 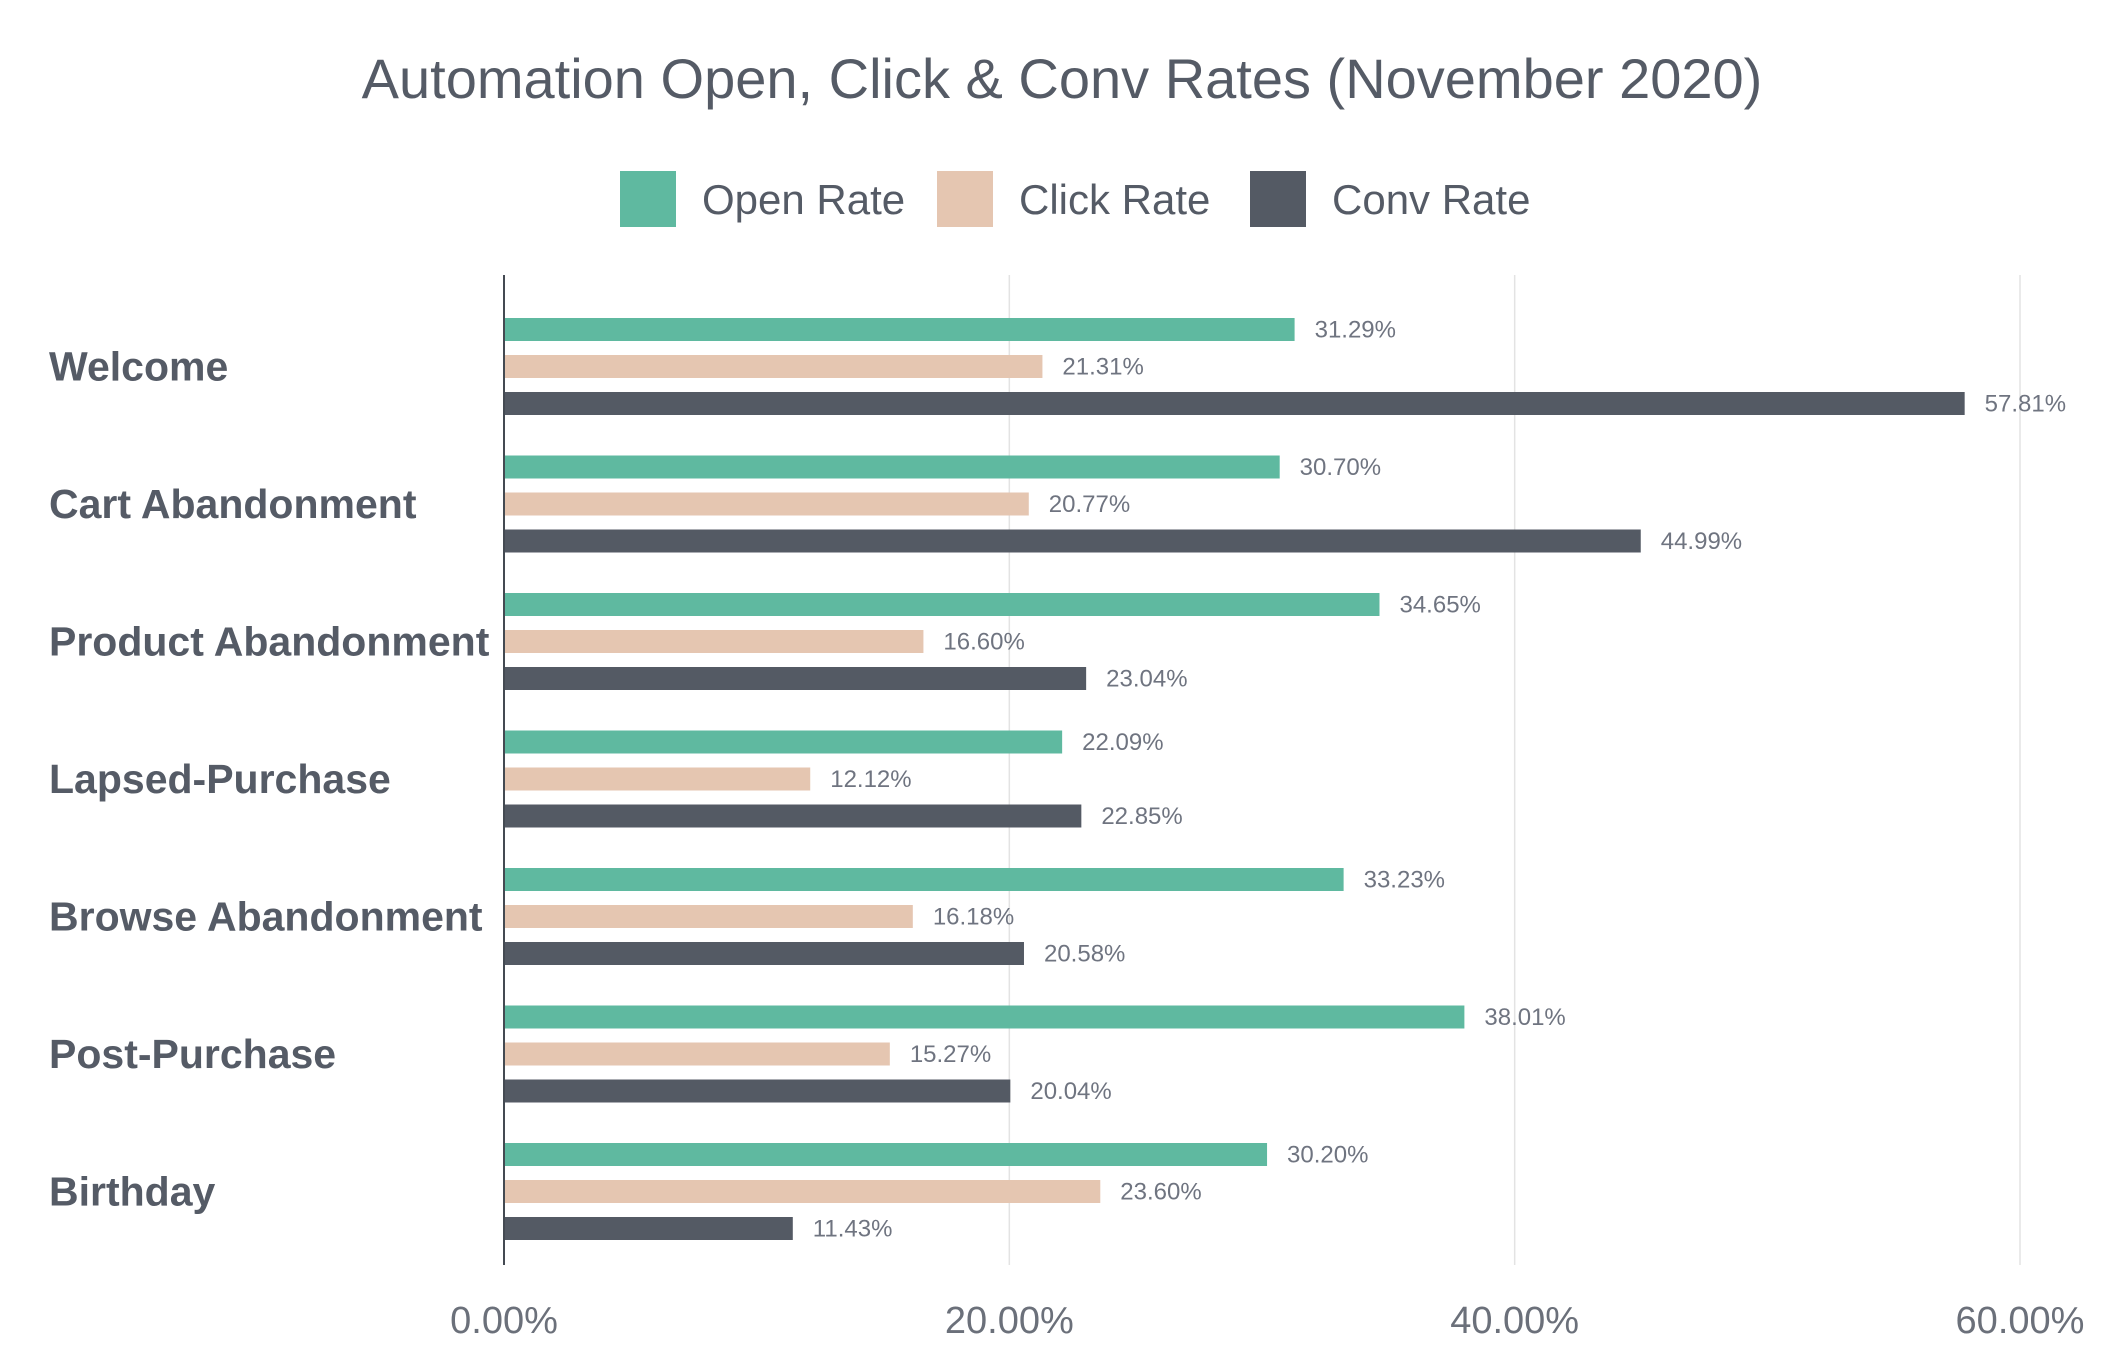 What do you see at coordinates (1070, 1091) in the screenshot?
I see `data-label: 20.04%` at bounding box center [1070, 1091].